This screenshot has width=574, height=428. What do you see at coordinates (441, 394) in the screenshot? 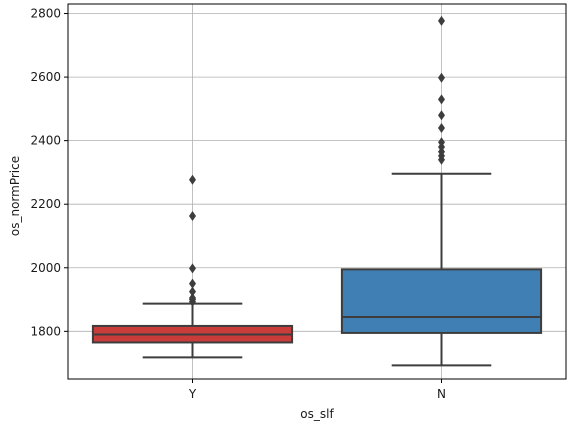
I see `x-tick-label: N` at bounding box center [441, 394].